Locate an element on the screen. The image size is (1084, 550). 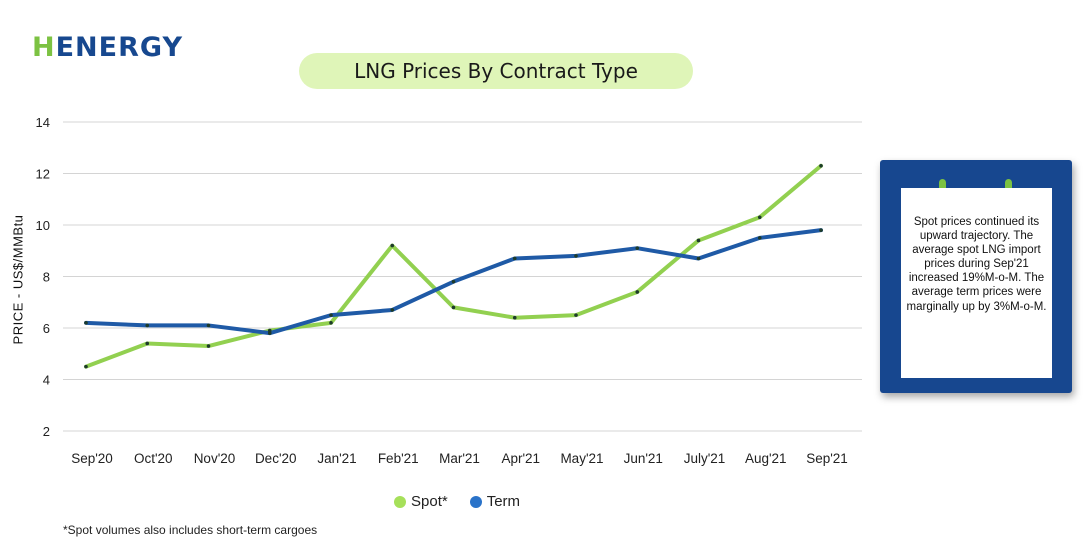
y-tick-label: 8 is located at coordinates (46, 277).